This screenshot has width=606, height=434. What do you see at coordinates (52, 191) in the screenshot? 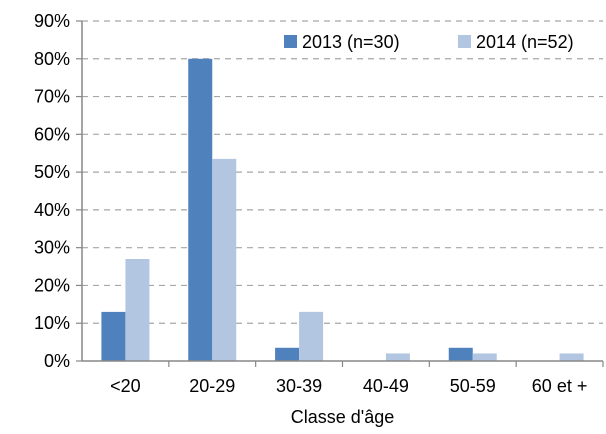
I see `y-tick-labels: 0% 10% 20% 30% 40% 50% 60% 70% 80% 90%` at bounding box center [52, 191].